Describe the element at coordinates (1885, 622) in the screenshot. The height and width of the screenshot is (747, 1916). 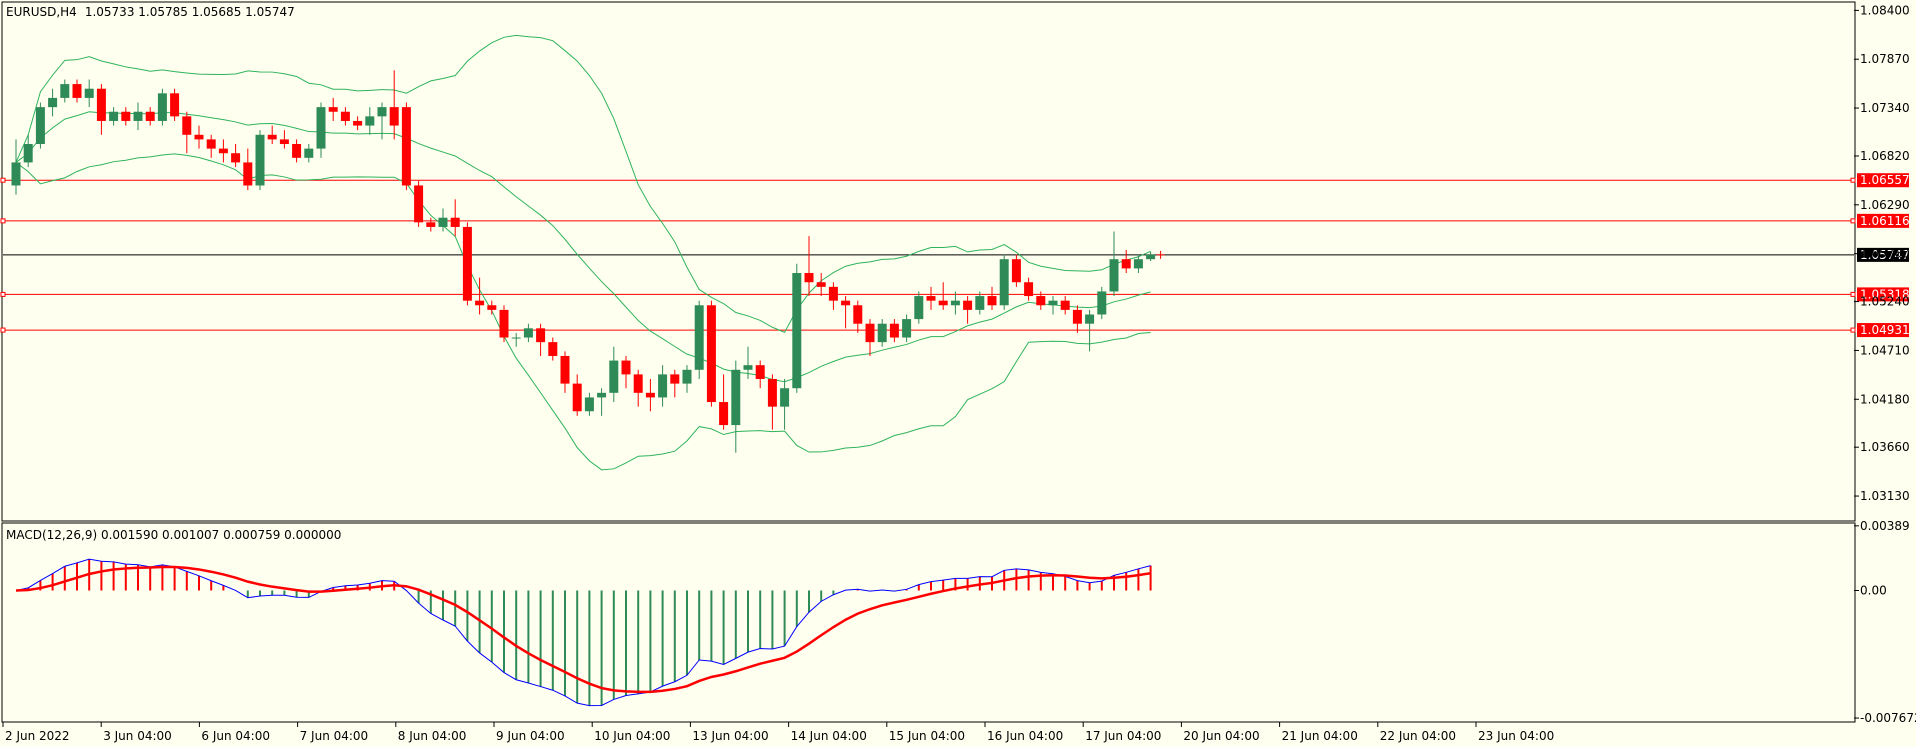
I see `macd-axis: 0.00389 0.00 -0.007672` at that location.